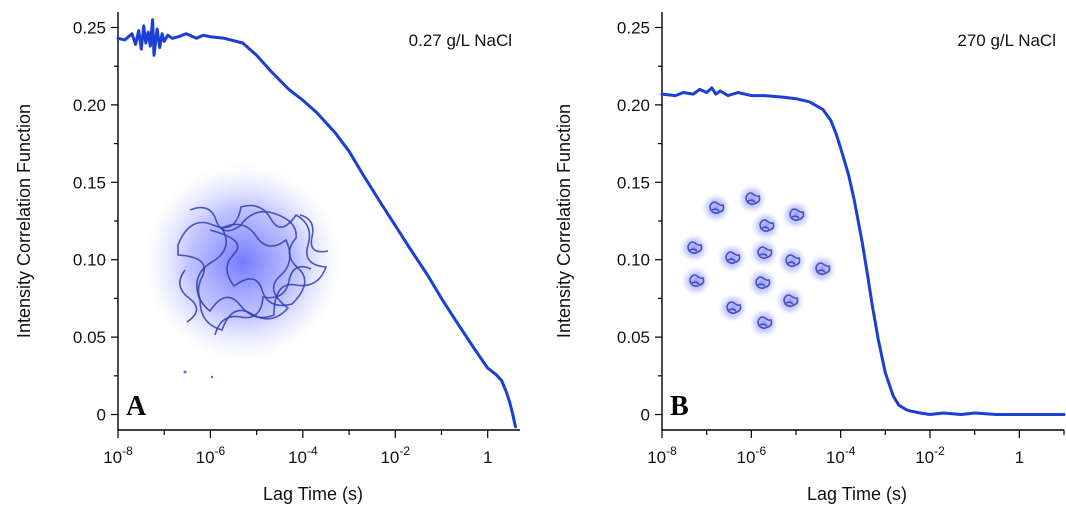 The image size is (1066, 512). What do you see at coordinates (679, 406) in the screenshot?
I see `panel-letter: B` at bounding box center [679, 406].